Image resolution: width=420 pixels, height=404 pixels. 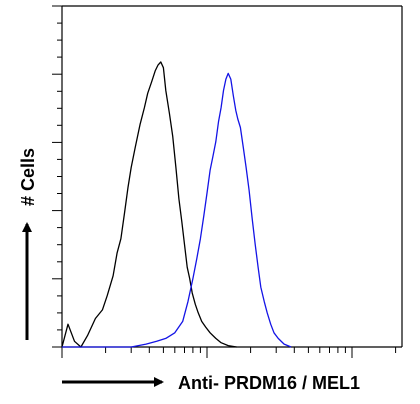 What do you see at coordinates (269, 383) in the screenshot?
I see `x-axis-label: Anti- PRDM16 / MEL1` at bounding box center [269, 383].